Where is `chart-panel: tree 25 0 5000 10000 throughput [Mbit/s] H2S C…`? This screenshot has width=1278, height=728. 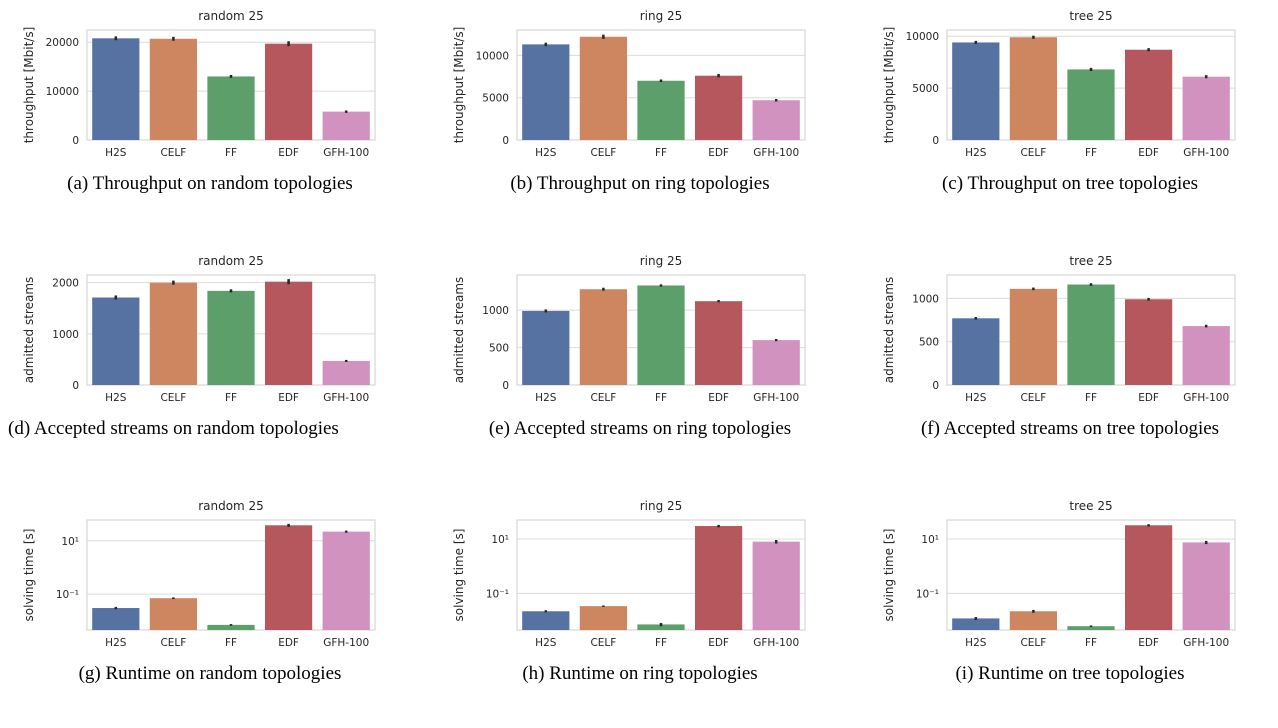 chart-panel: tree 25 0 5000 10000 throughput [Mbit/s] H2S C… is located at coordinates (1069, 118).